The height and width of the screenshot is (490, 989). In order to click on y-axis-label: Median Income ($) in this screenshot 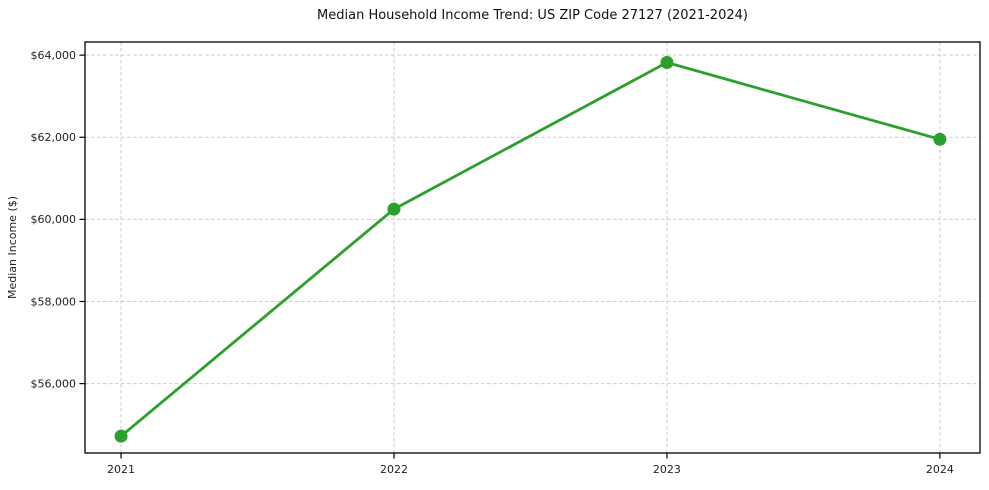, I will do `click(12, 247)`.